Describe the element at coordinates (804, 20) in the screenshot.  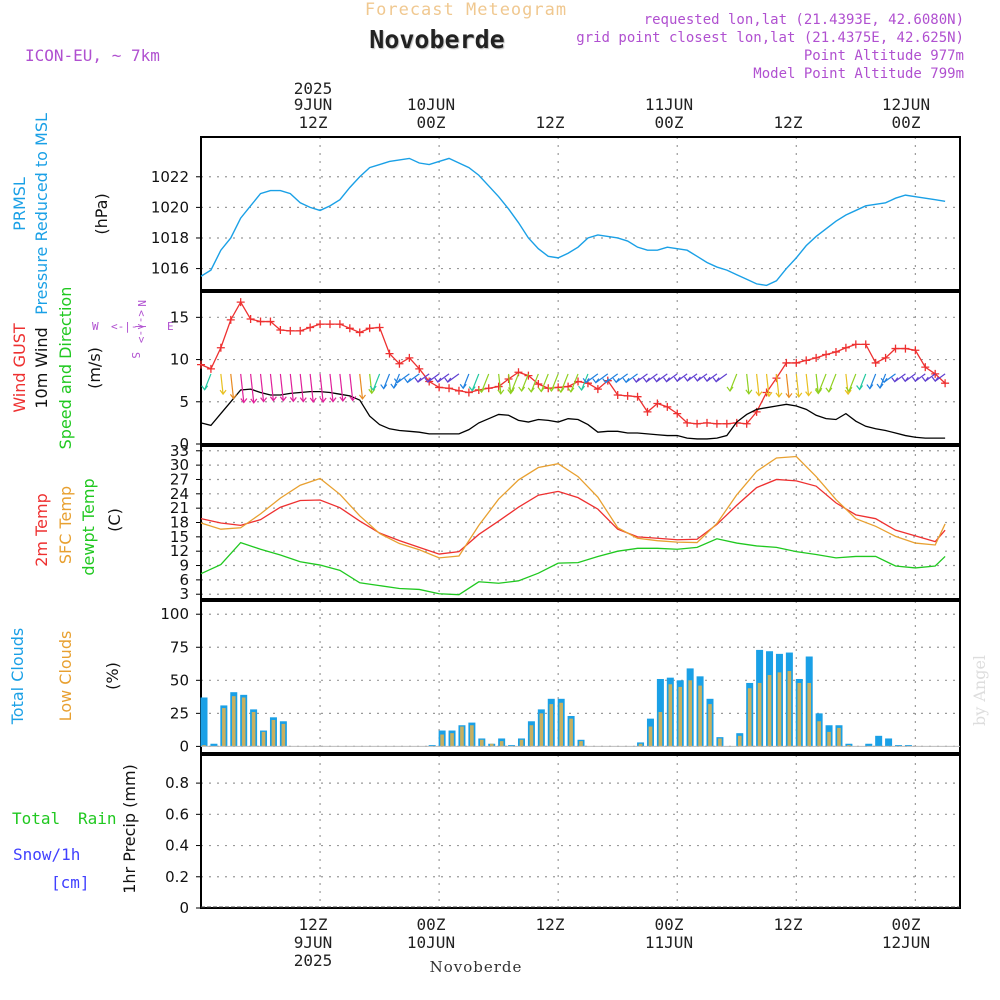
I see `requested-coords: requested lon,lat (21.4393E, 42.6080N)` at that location.